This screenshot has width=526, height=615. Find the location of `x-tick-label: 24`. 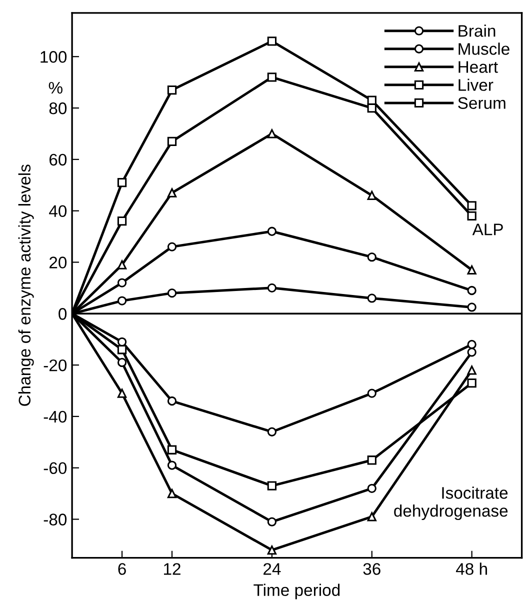

x-tick-label: 24 is located at coordinates (272, 569).